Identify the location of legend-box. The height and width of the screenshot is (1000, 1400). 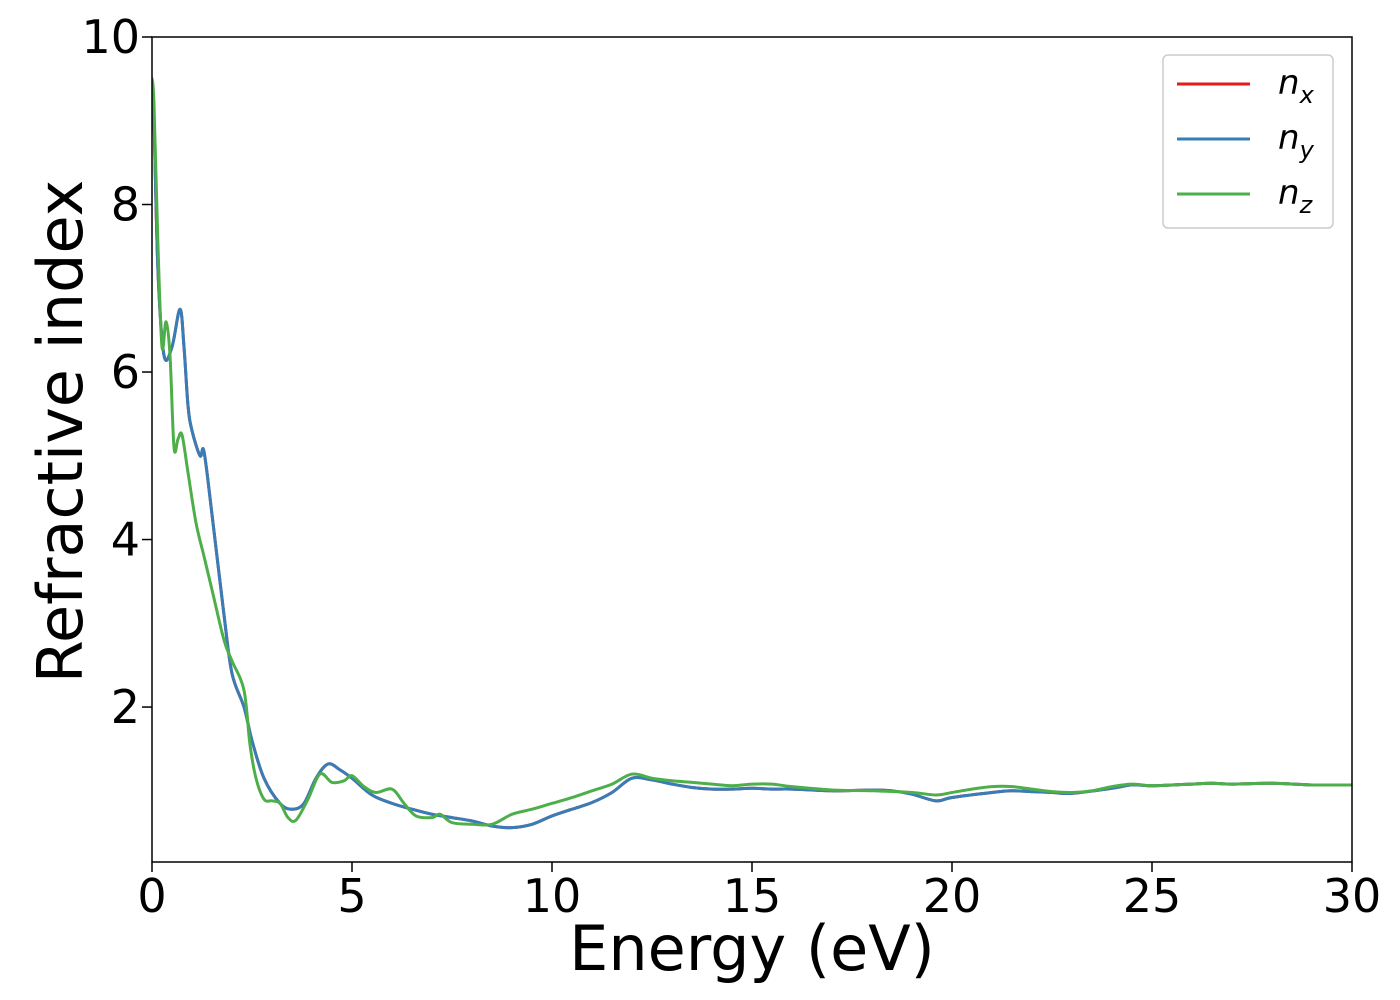
(1248, 141).